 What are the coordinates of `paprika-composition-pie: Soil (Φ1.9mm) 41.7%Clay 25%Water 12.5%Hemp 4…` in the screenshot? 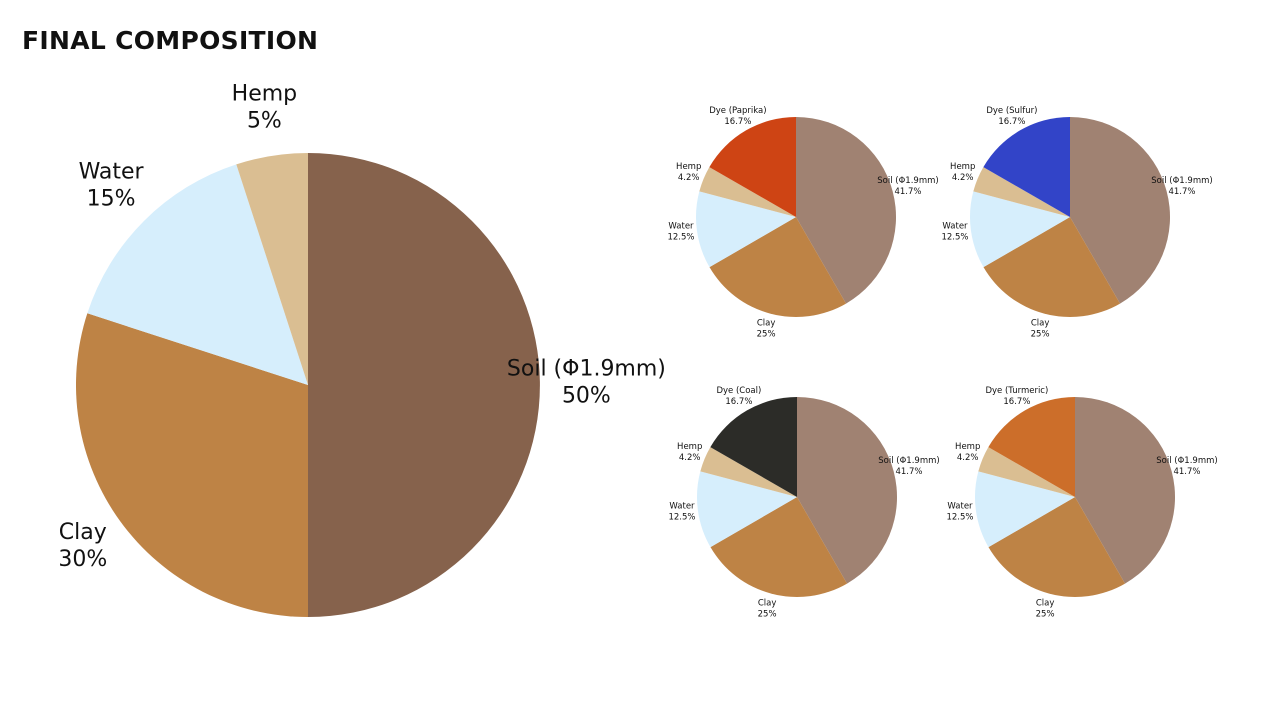 It's located at (802, 222).